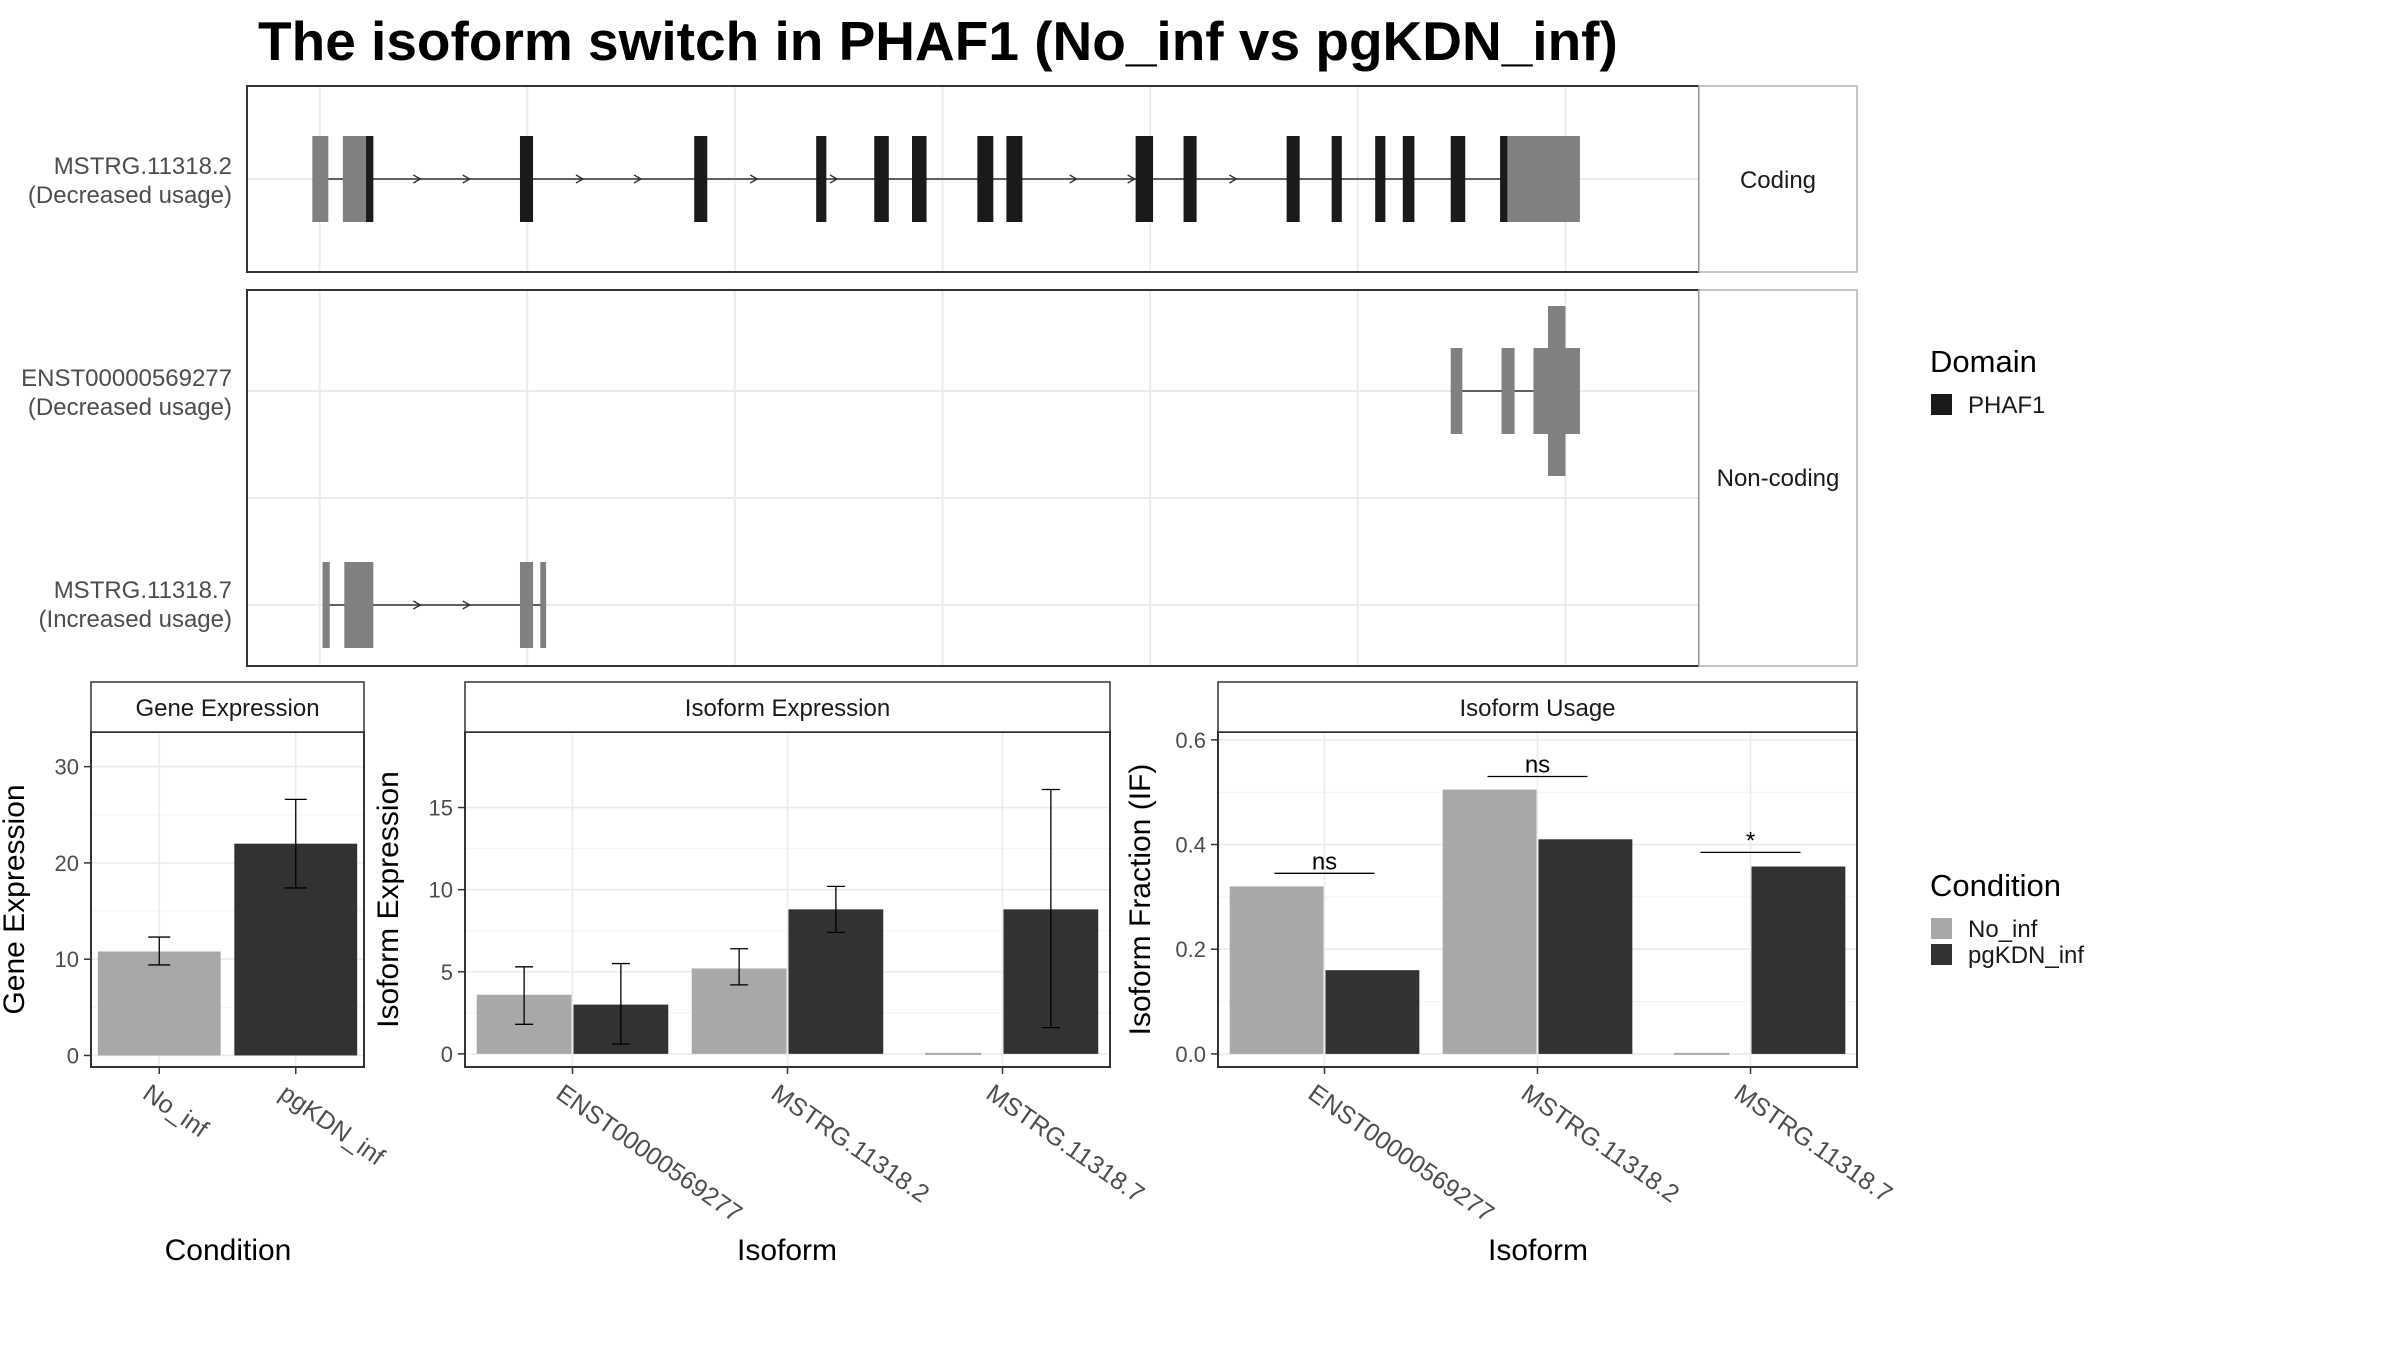 Image resolution: width=2400 pixels, height=1350 pixels. What do you see at coordinates (126, 378) in the screenshot?
I see `isoform-label-line1: ENST00000569277` at bounding box center [126, 378].